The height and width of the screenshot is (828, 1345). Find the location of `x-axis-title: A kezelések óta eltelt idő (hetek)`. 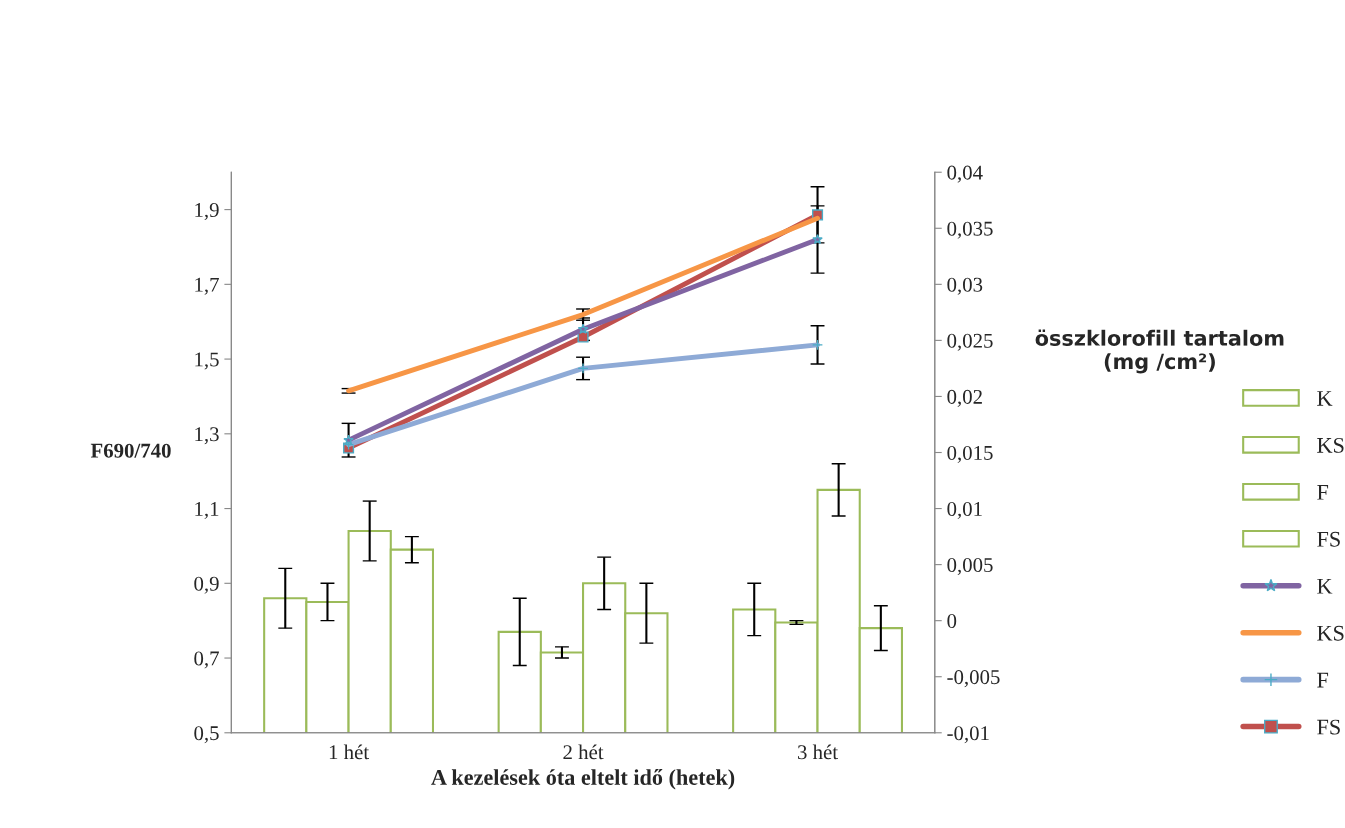

x-axis-title: A kezelések óta eltelt idő (hetek) is located at coordinates (583, 779).